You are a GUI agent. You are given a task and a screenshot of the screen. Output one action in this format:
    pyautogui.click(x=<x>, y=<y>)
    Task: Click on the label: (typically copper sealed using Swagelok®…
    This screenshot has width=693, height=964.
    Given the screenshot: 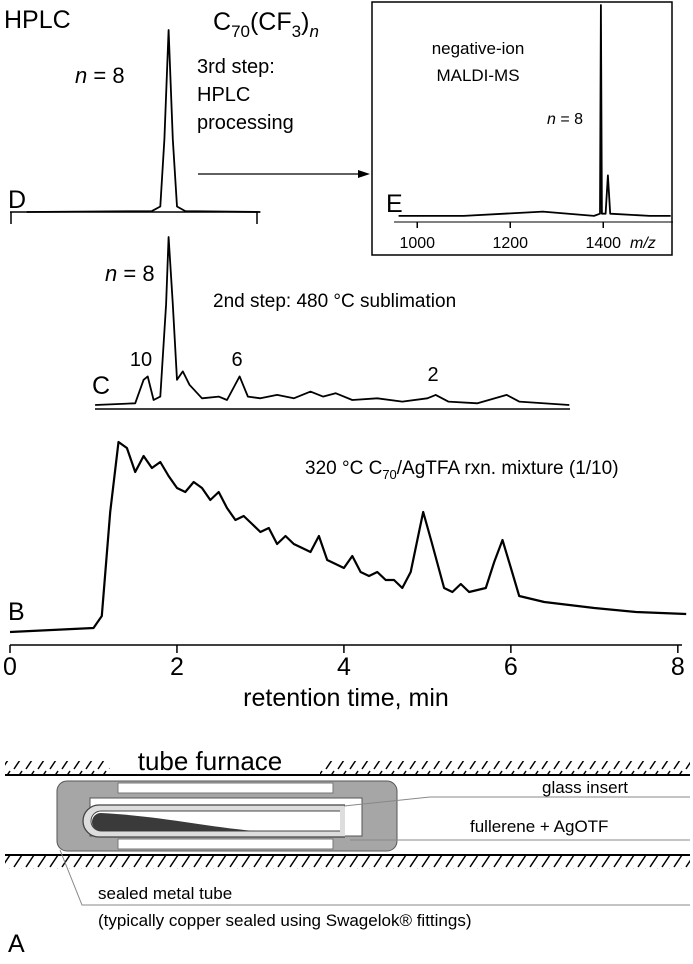 What is the action you would take?
    pyautogui.click(x=285, y=920)
    